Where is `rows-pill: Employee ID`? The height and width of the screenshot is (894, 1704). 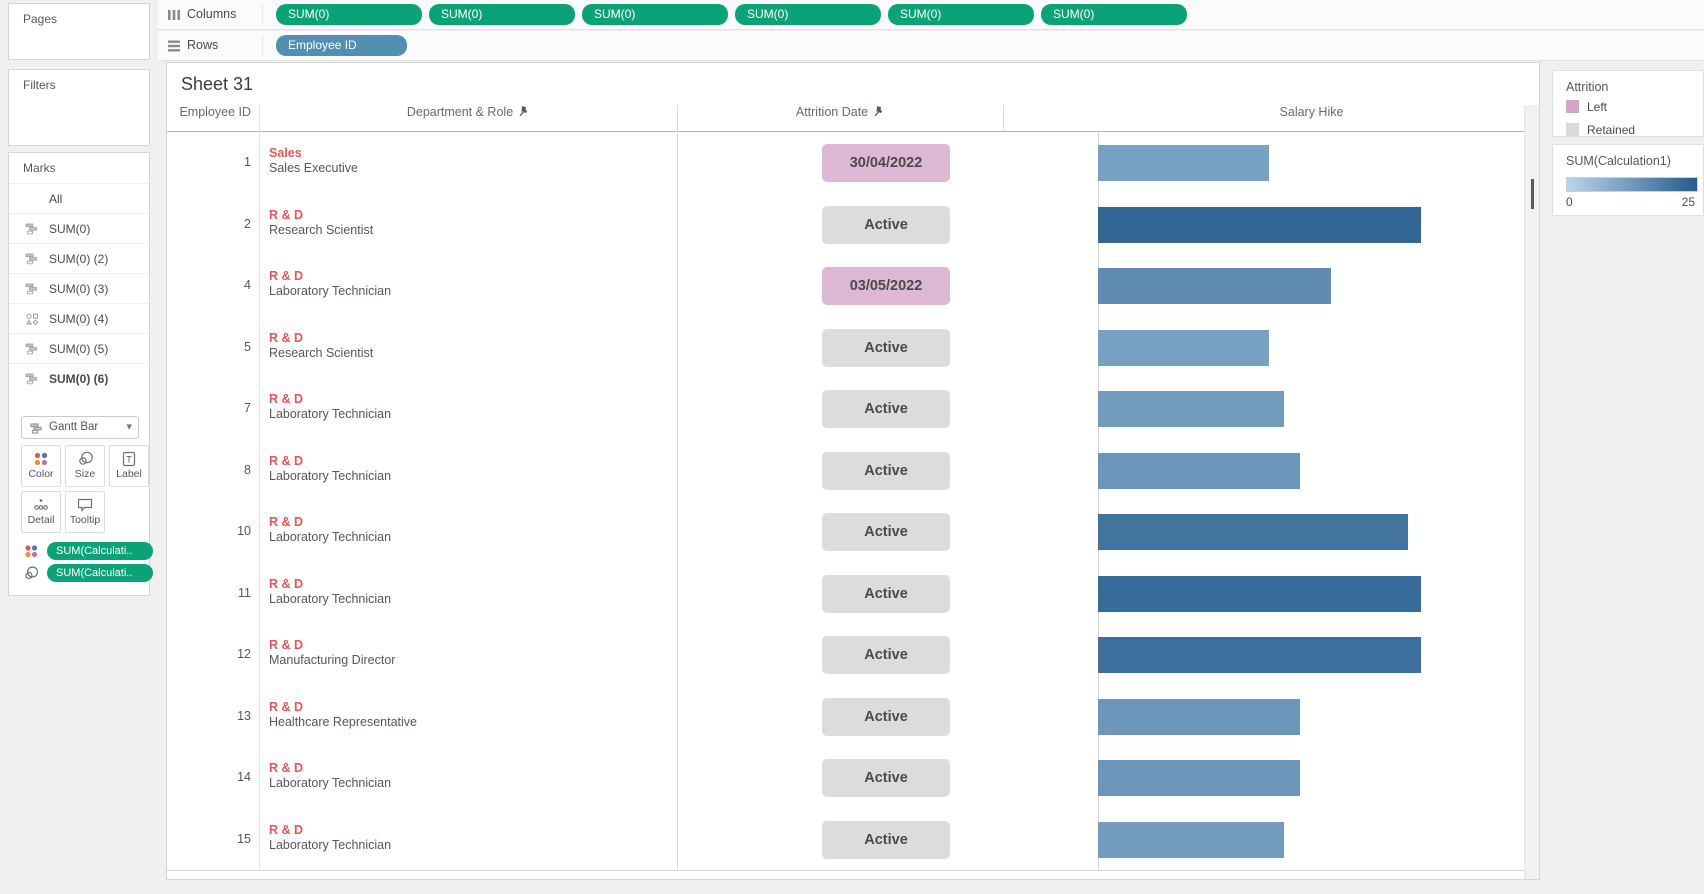
rows-pill: Employee ID is located at coordinates (341, 45).